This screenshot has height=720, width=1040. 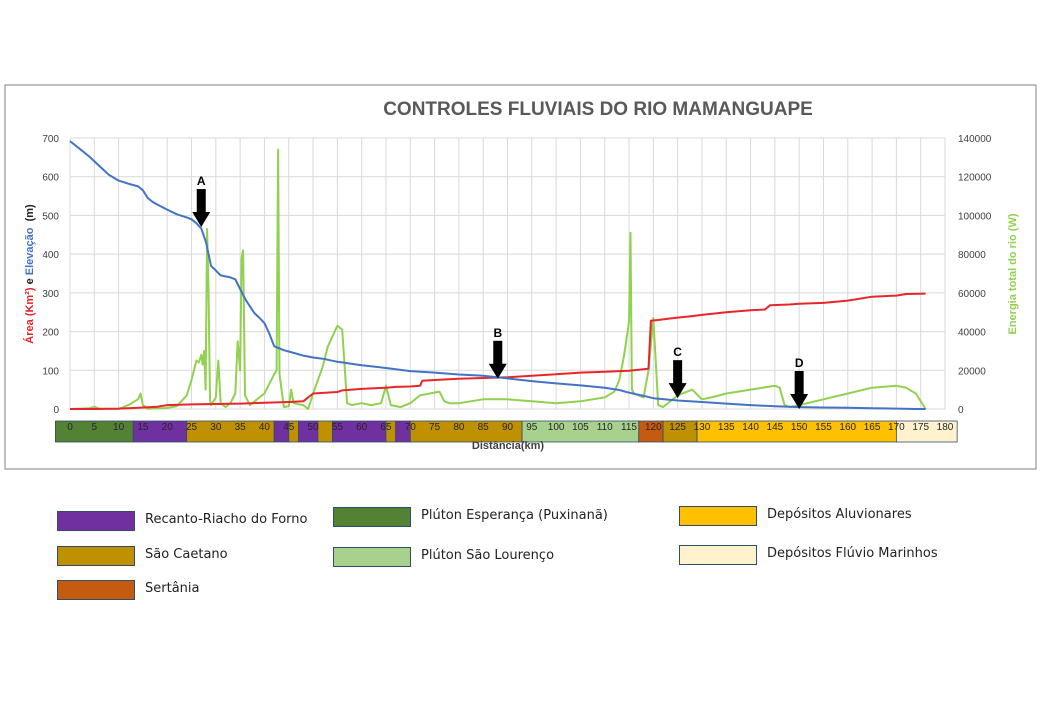 What do you see at coordinates (580, 427) in the screenshot?
I see `x-tick-label: 105` at bounding box center [580, 427].